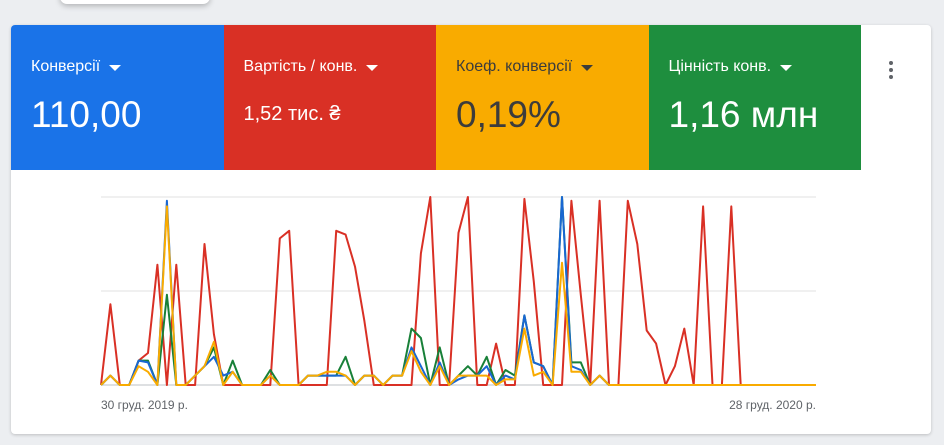  What do you see at coordinates (135, 2) in the screenshot?
I see `previous-card-edge` at bounding box center [135, 2].